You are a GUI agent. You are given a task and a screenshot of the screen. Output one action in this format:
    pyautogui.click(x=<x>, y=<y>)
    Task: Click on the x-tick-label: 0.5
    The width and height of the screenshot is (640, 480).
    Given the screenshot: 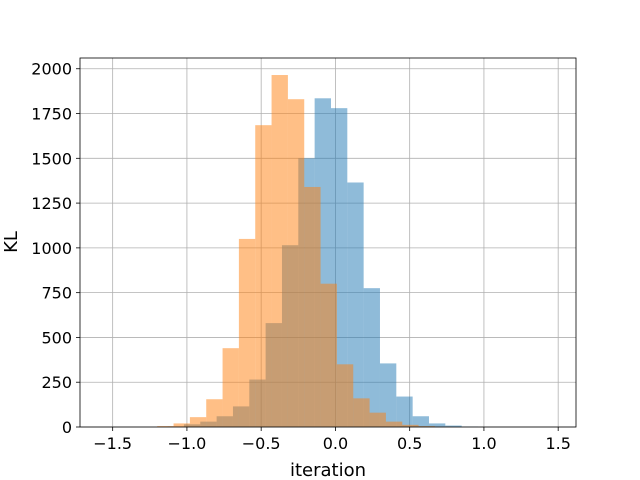 What is the action you would take?
    pyautogui.click(x=409, y=443)
    